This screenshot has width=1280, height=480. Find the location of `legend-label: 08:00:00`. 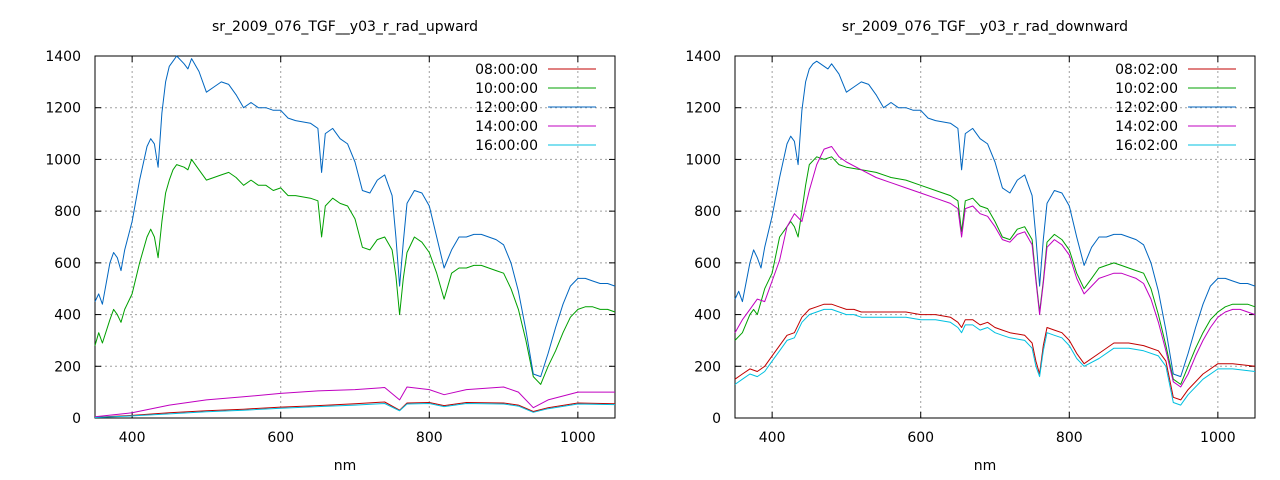

legend-label: 08:00:00 is located at coordinates (506, 70).